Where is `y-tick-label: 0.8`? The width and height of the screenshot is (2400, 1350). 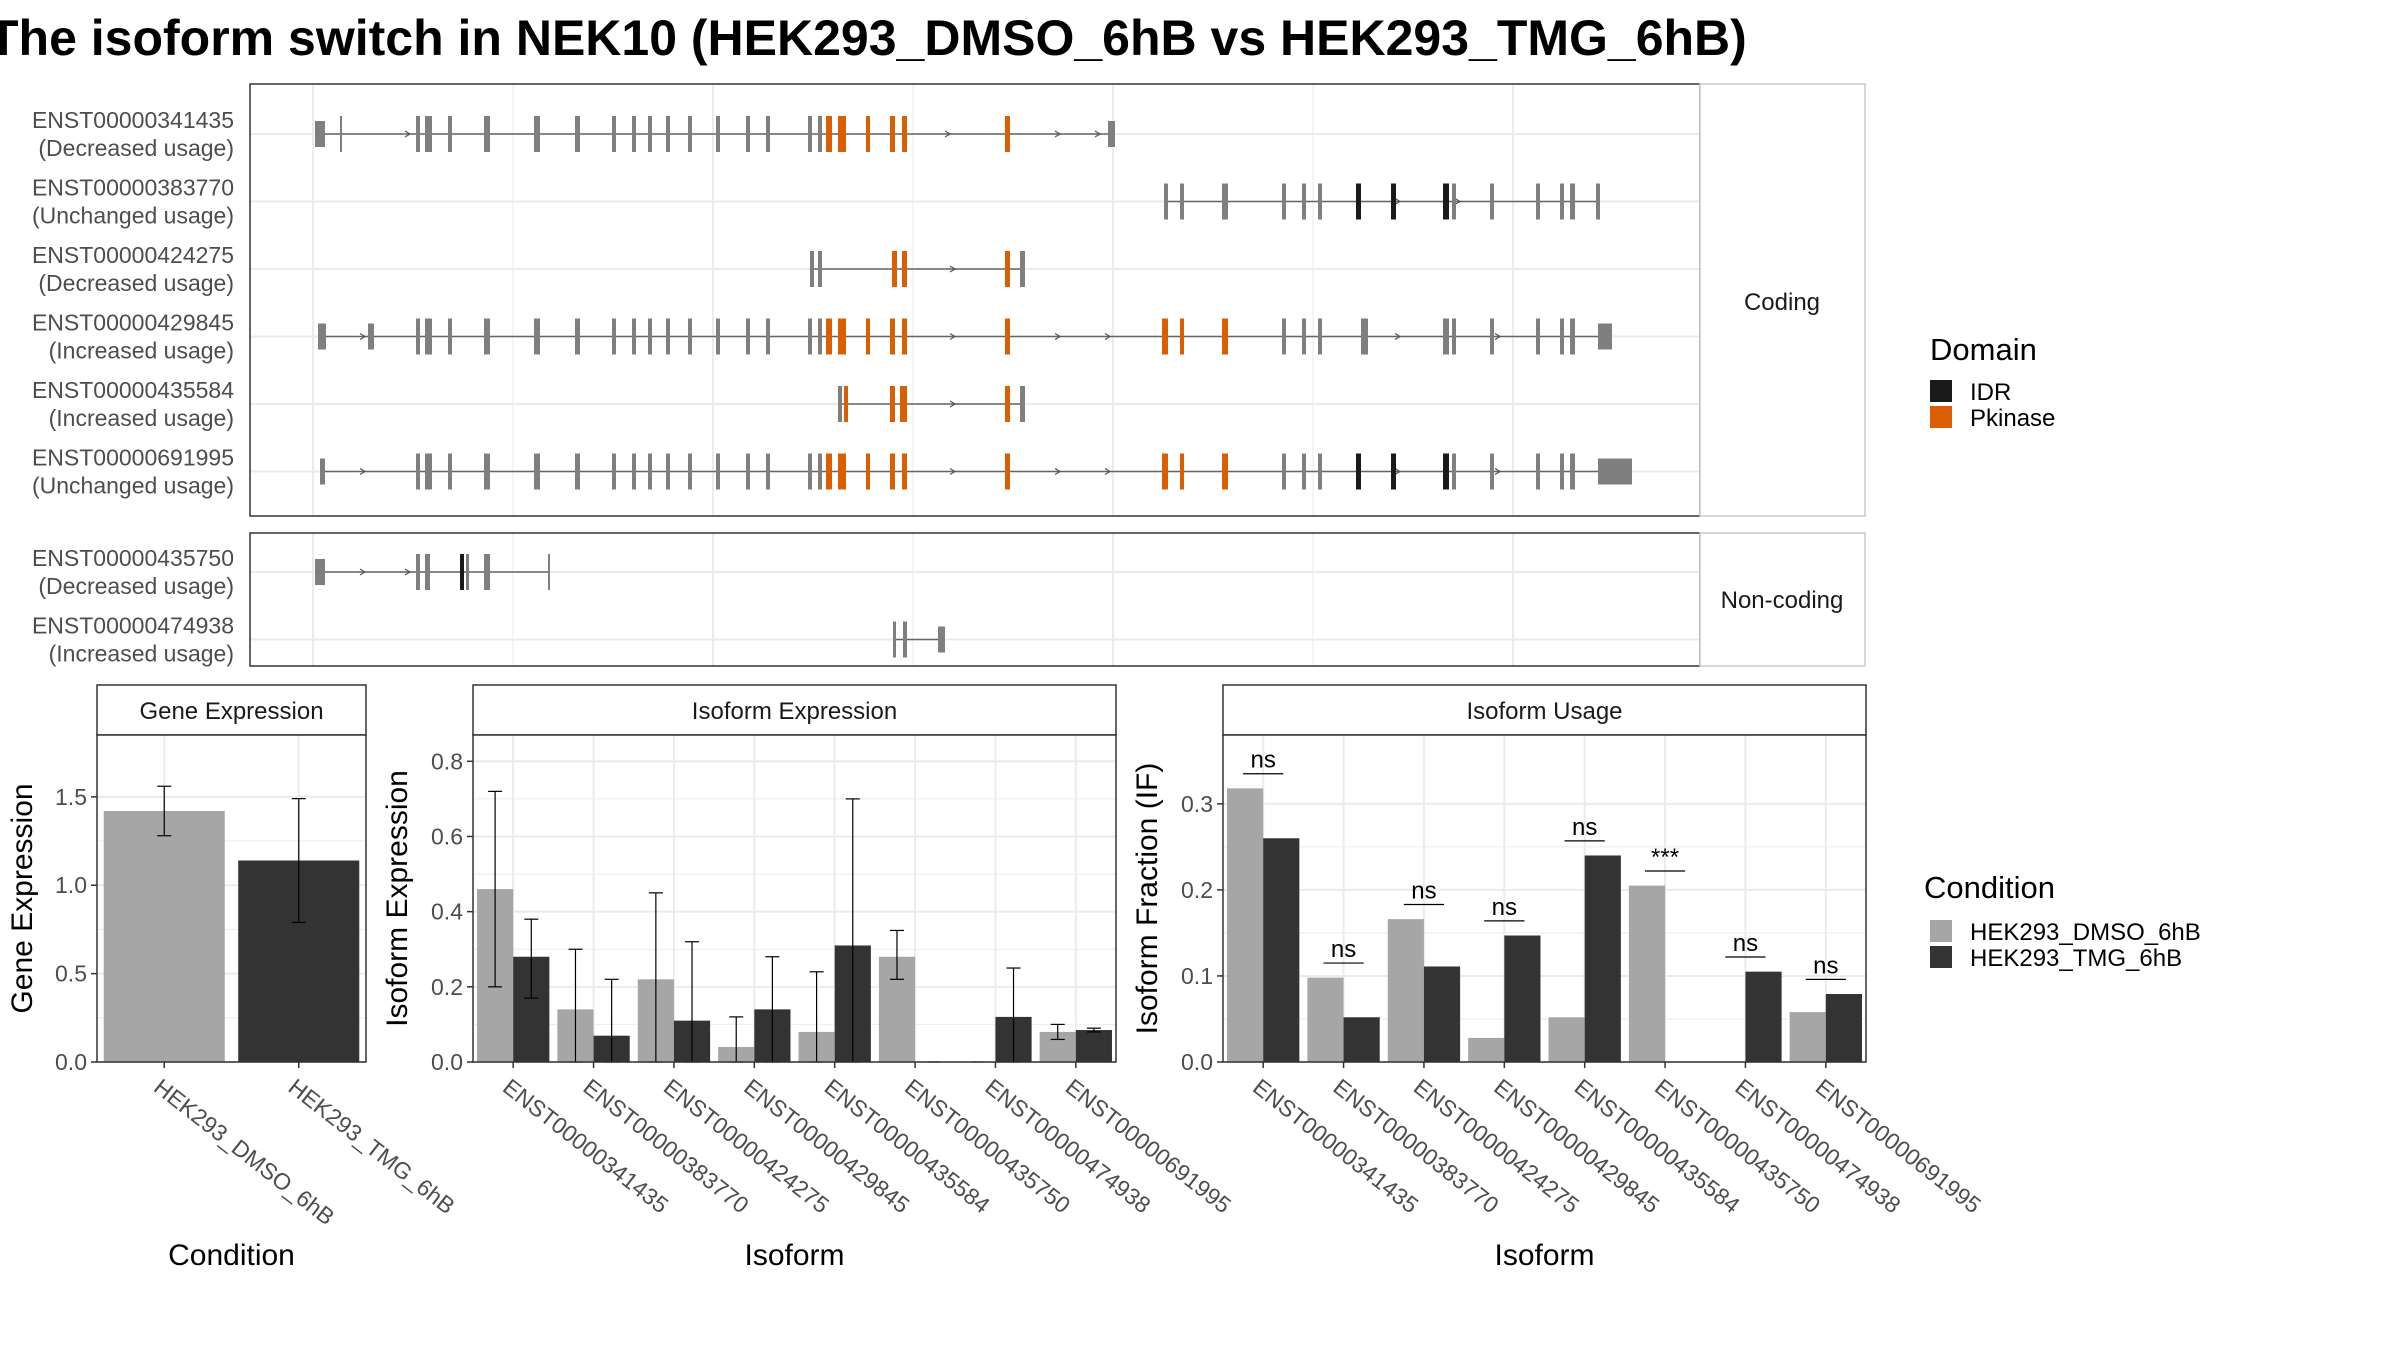 y-tick-label: 0.8 is located at coordinates (447, 761).